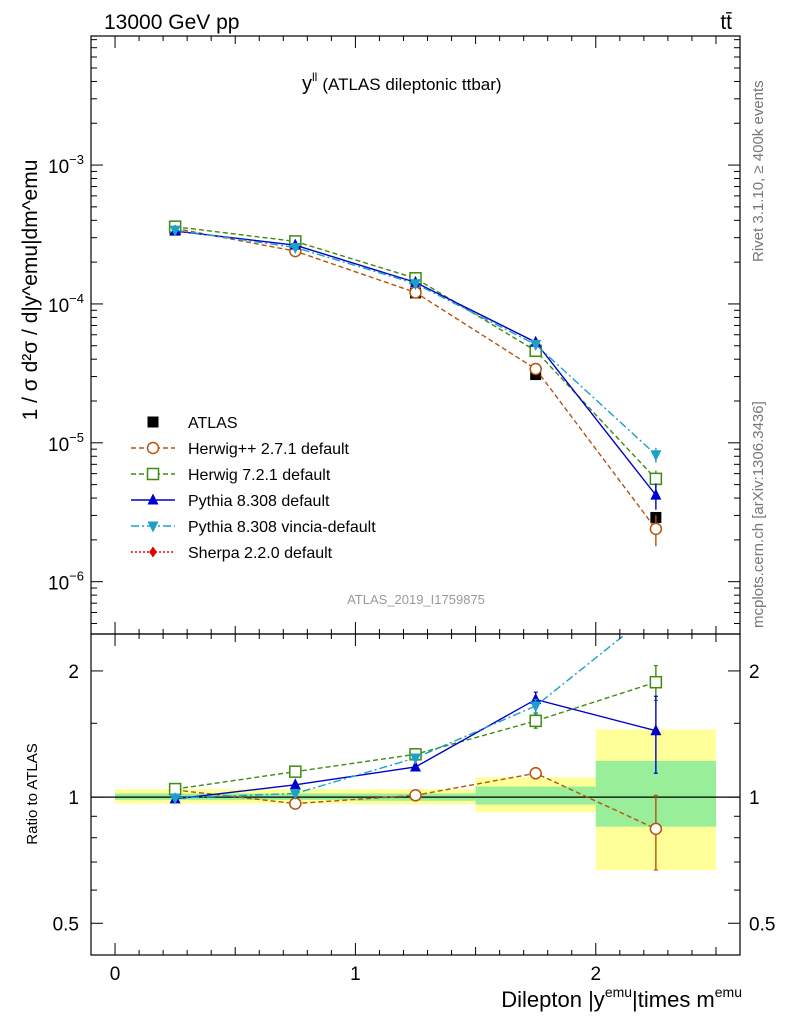  What do you see at coordinates (73, 798) in the screenshot?
I see `ratio-y-tick-label-left: 1` at bounding box center [73, 798].